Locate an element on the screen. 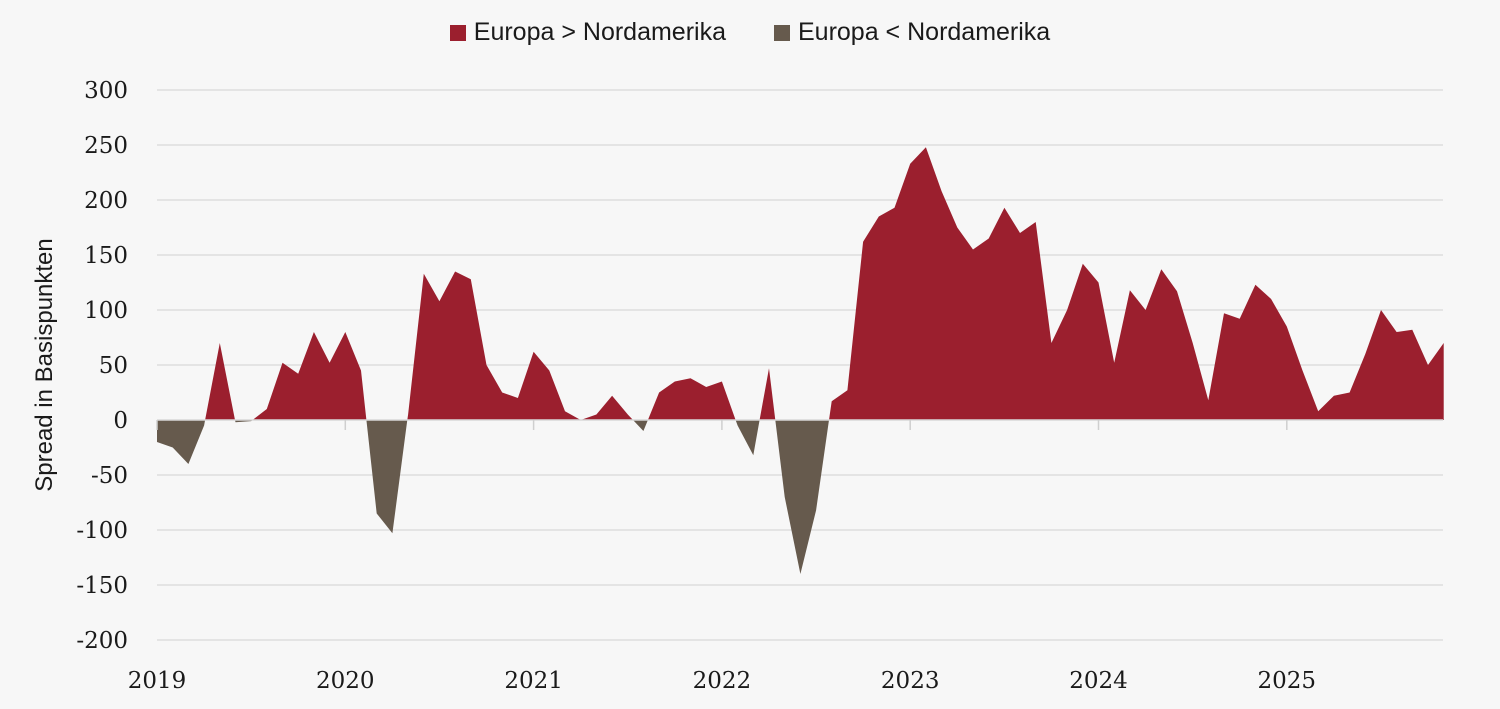 This screenshot has width=1500, height=709. y-tick-label: -150 is located at coordinates (102, 586).